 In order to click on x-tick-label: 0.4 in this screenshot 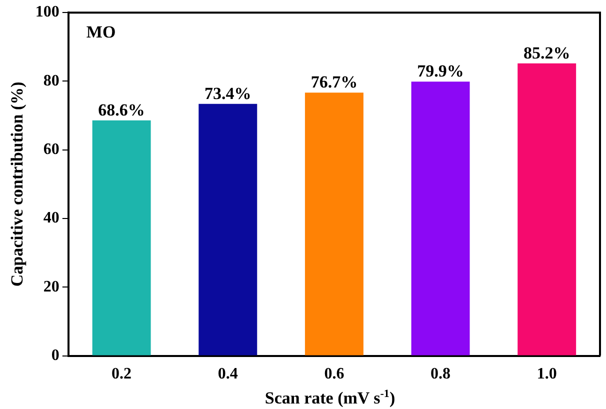, I will do `click(228, 374)`.